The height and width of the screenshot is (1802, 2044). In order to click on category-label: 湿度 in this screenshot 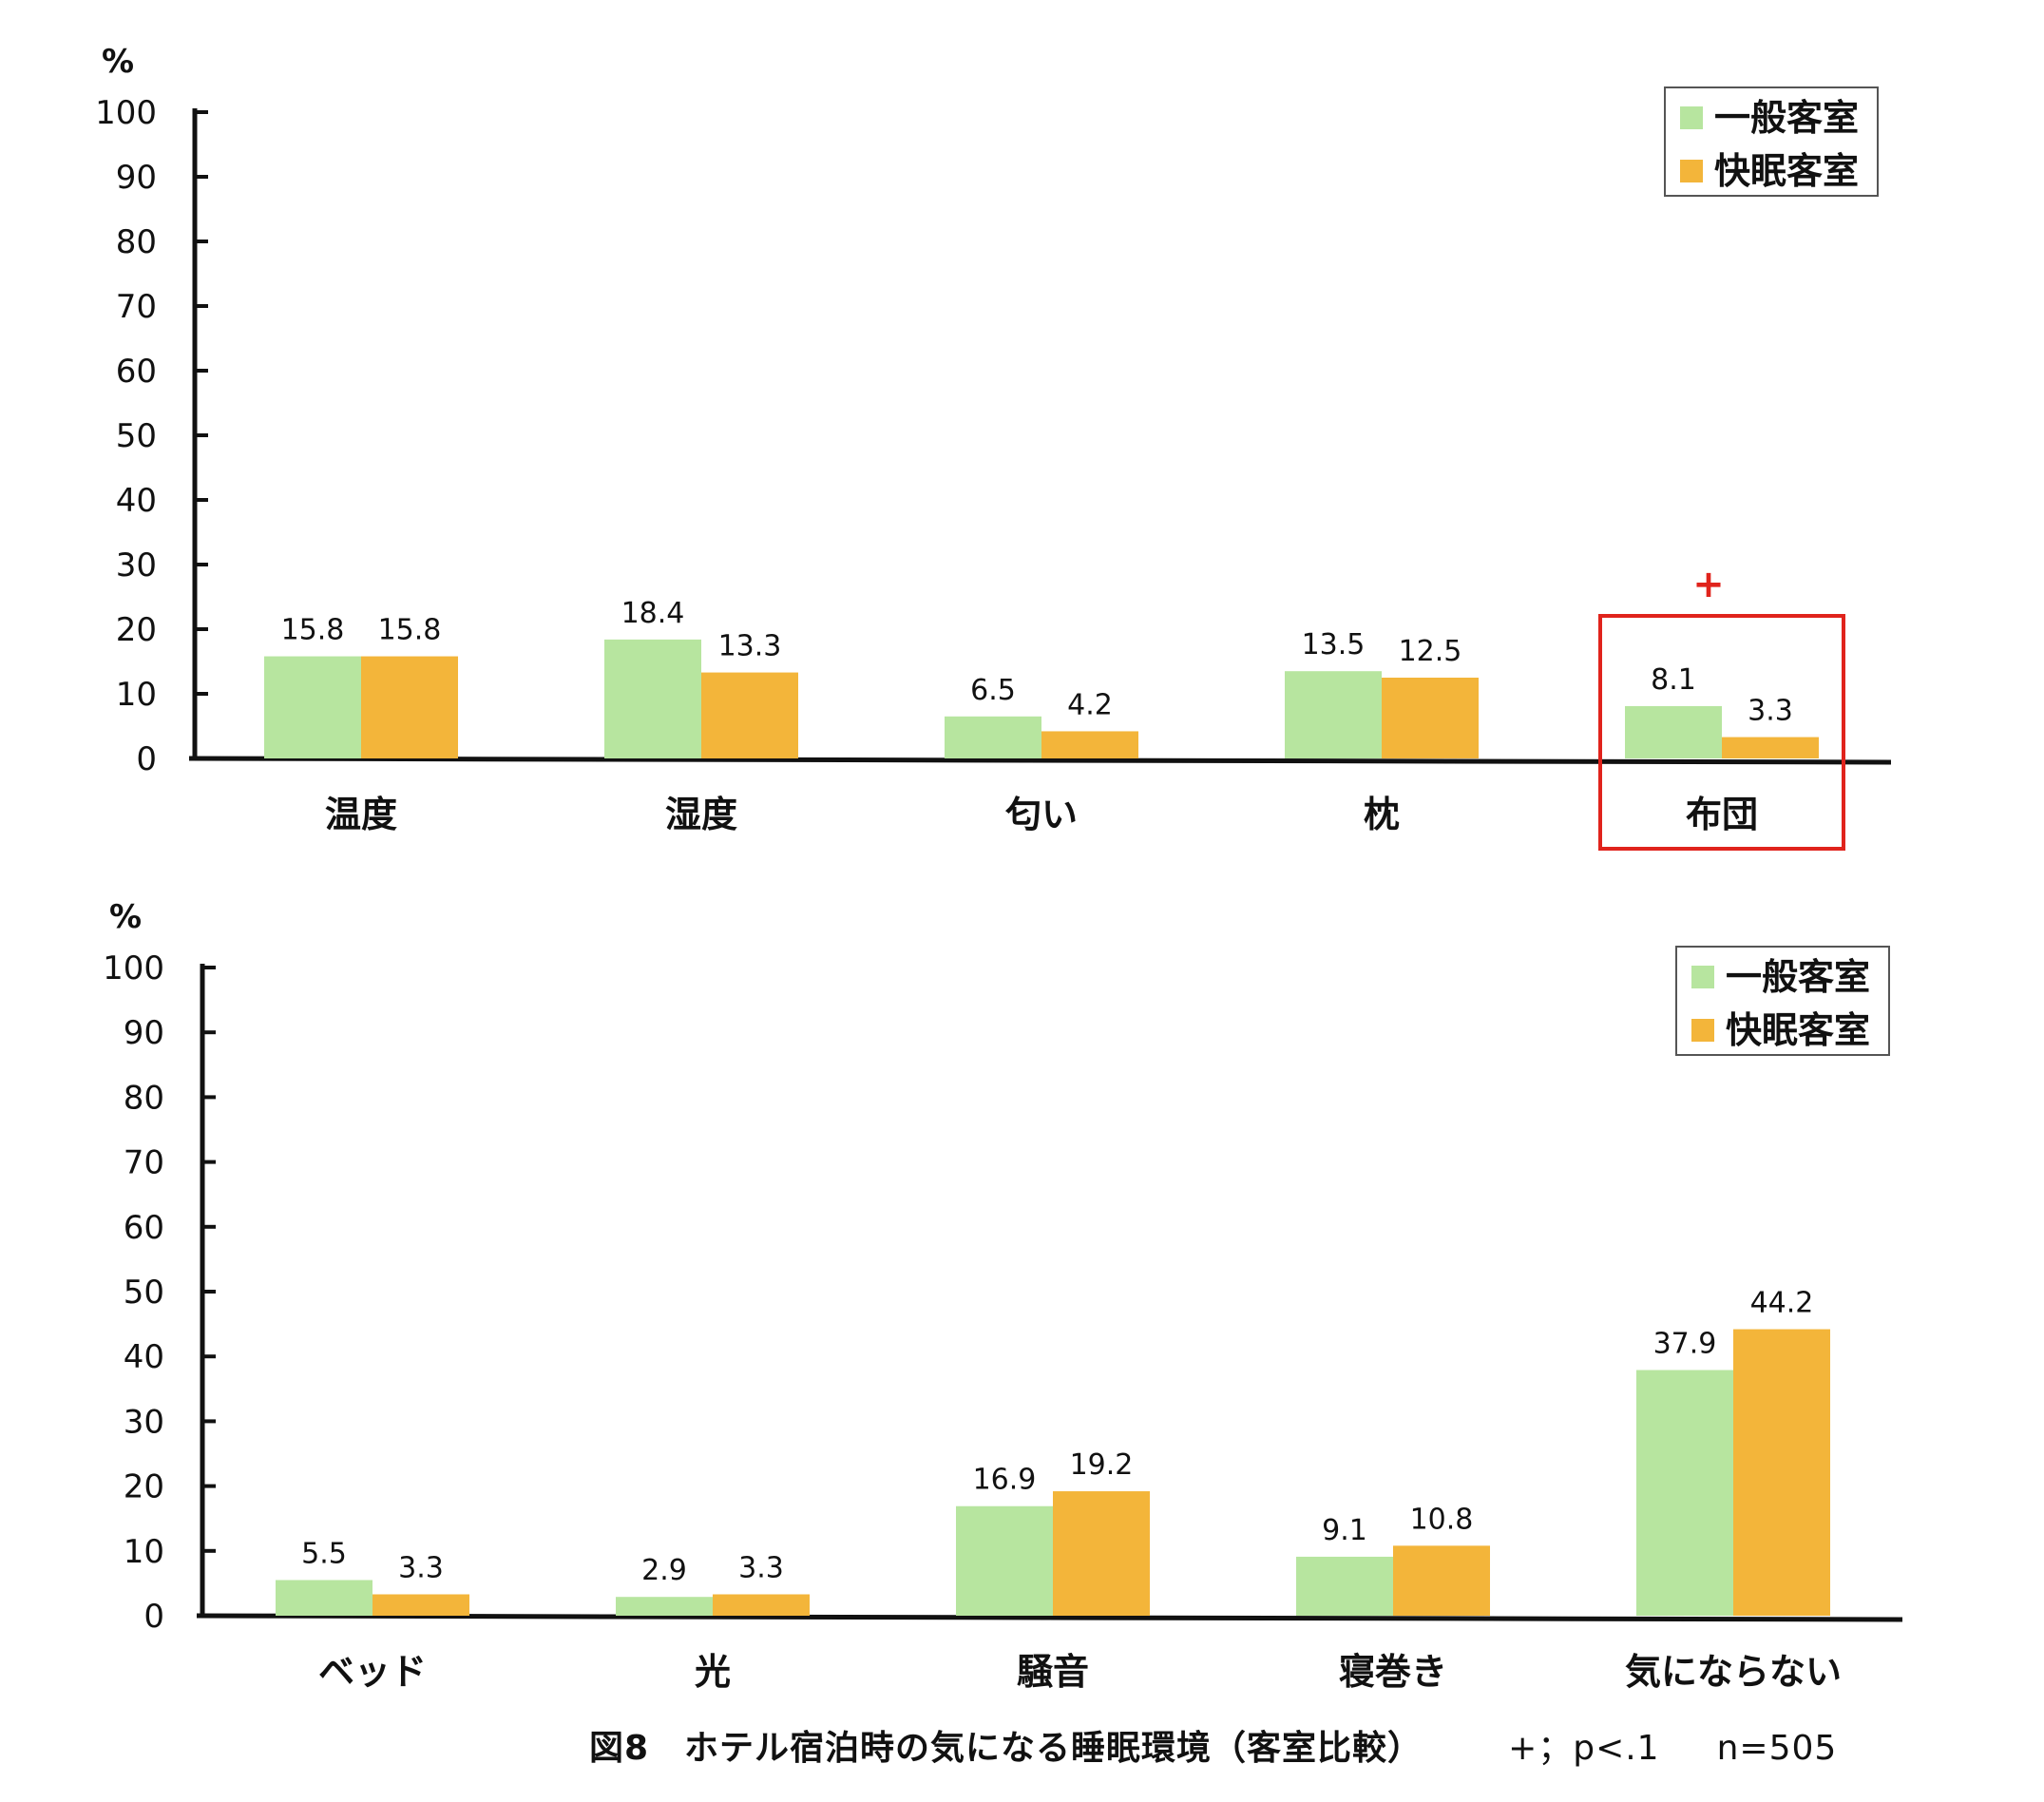, I will do `click(701, 814)`.